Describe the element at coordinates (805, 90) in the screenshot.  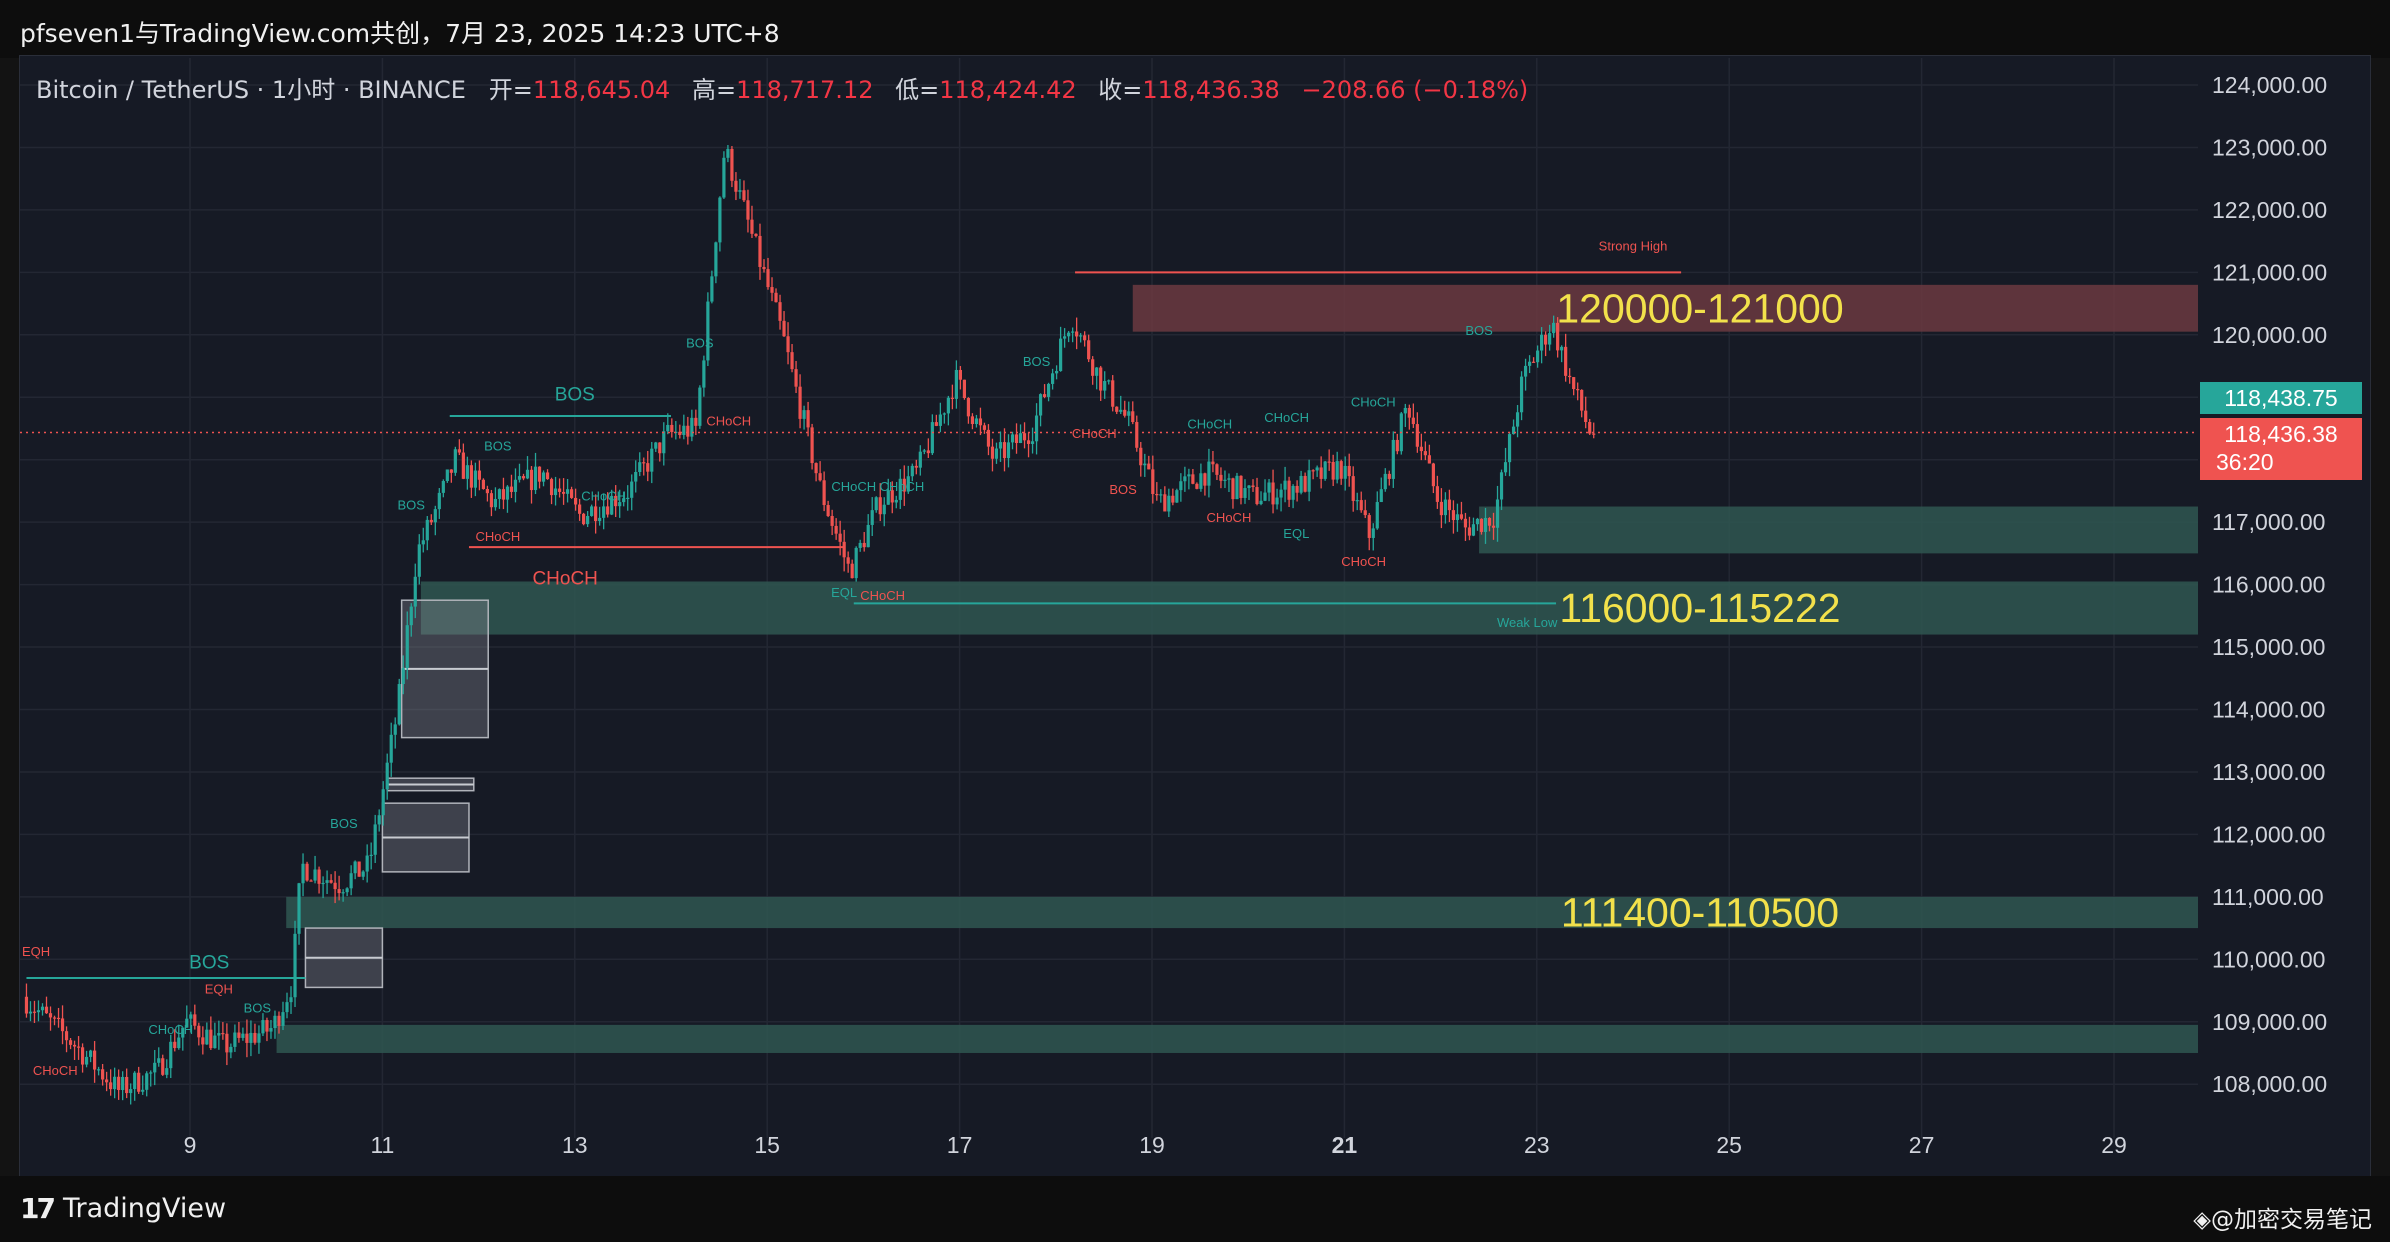
I see `high-value: 118,717.12` at that location.